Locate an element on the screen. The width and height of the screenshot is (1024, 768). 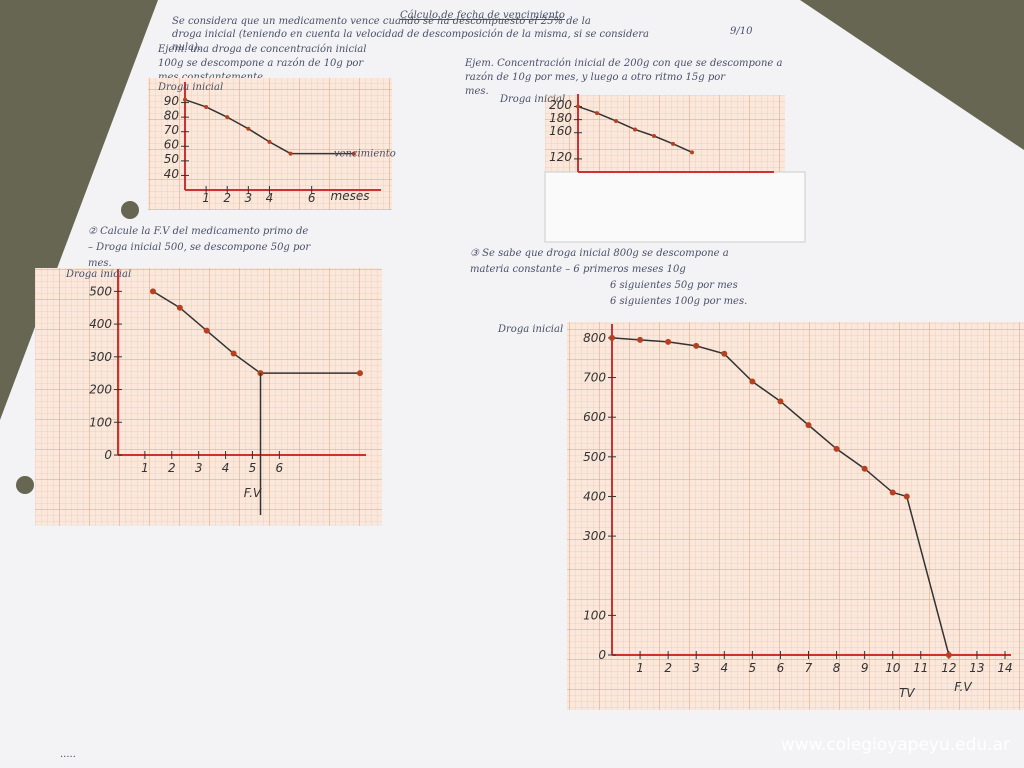
y-tick-label: 40 is located at coordinates (172, 174).